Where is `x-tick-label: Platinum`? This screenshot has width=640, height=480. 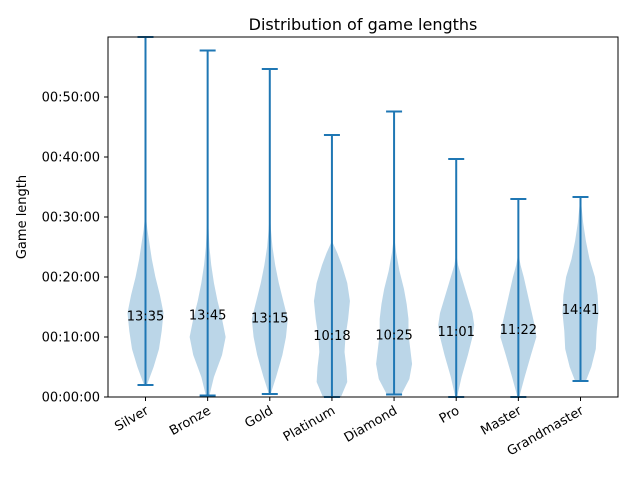
x-tick-label: Platinum is located at coordinates (309, 424).